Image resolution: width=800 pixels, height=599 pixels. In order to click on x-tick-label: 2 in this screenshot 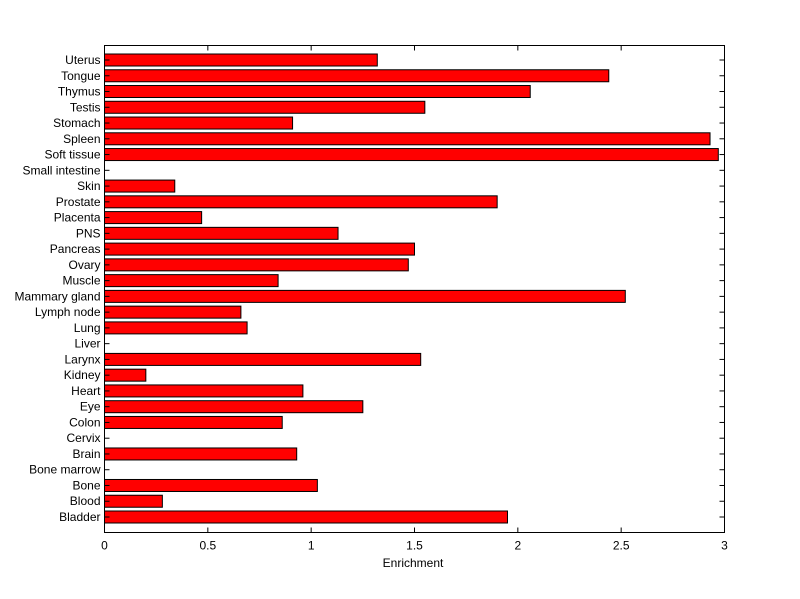, I will do `click(517, 546)`.